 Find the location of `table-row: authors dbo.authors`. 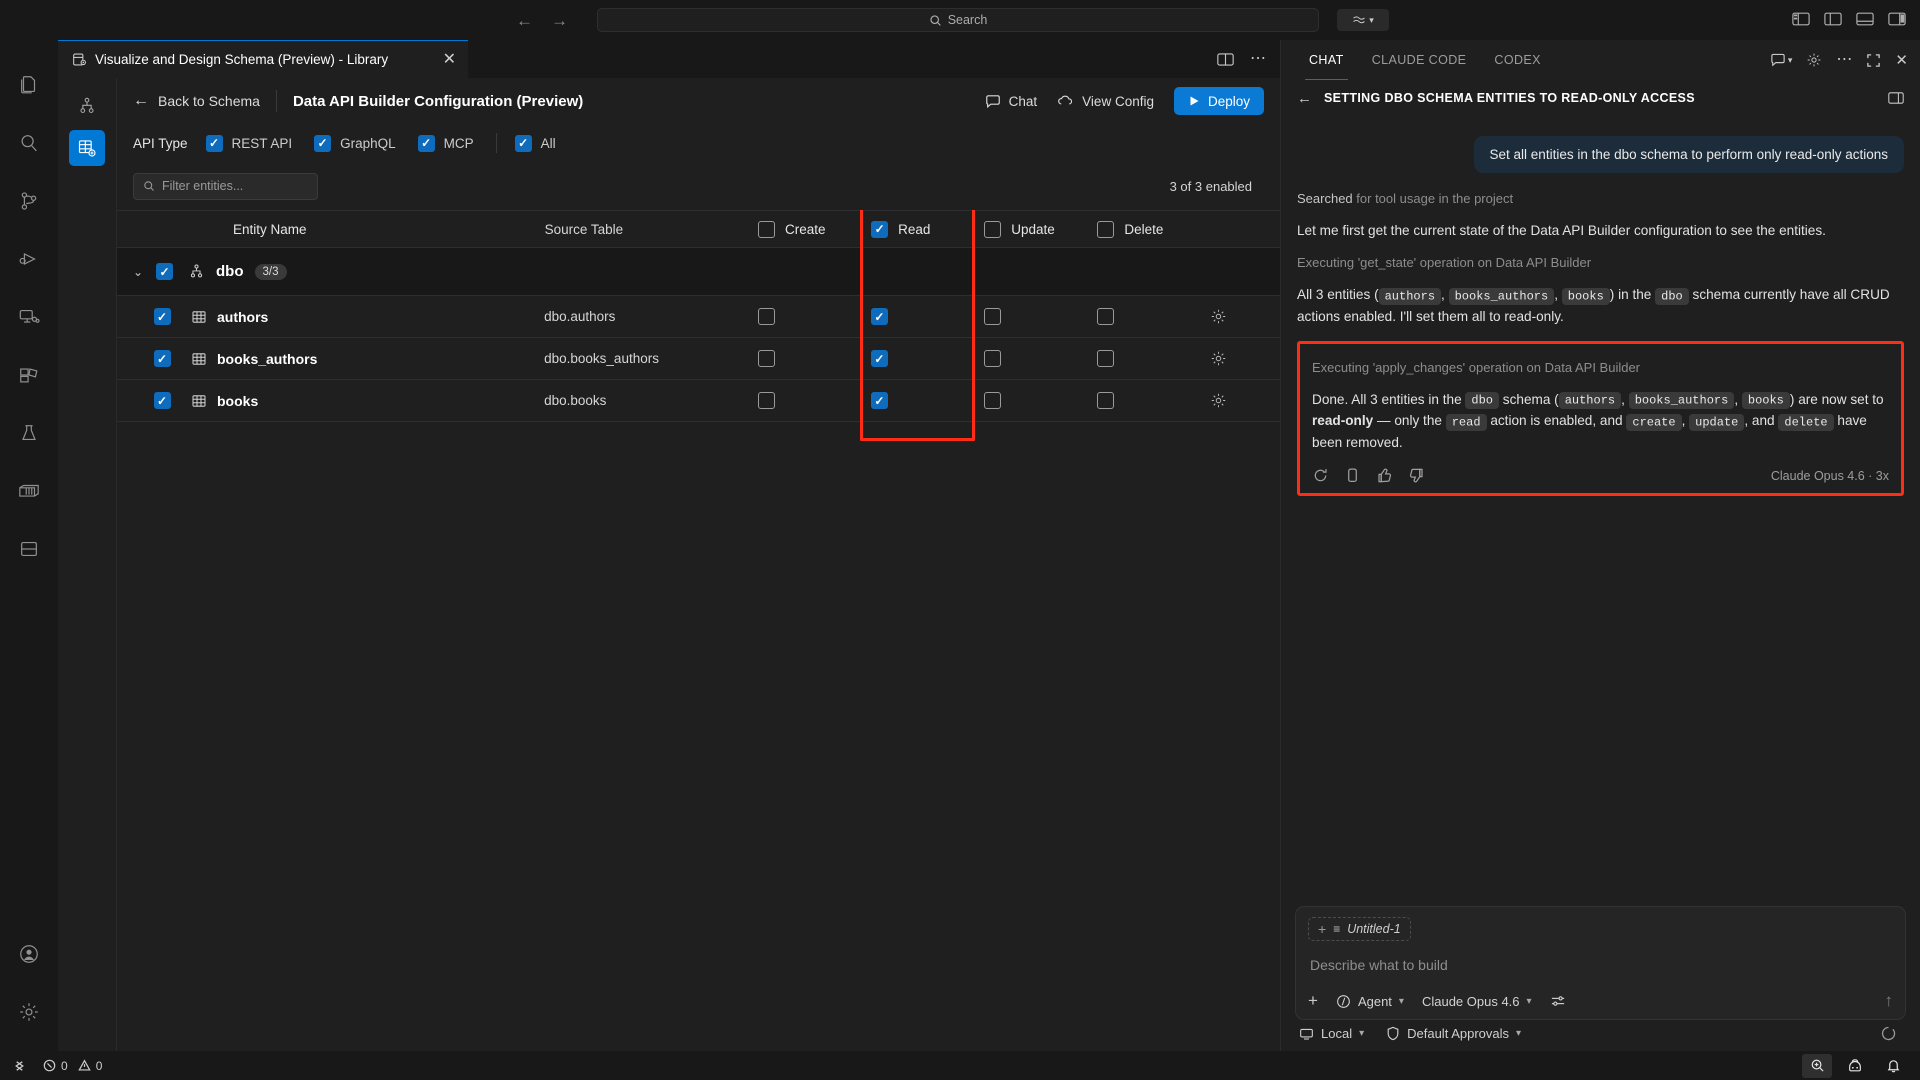

table-row: authors dbo.authors is located at coordinates (698, 317).